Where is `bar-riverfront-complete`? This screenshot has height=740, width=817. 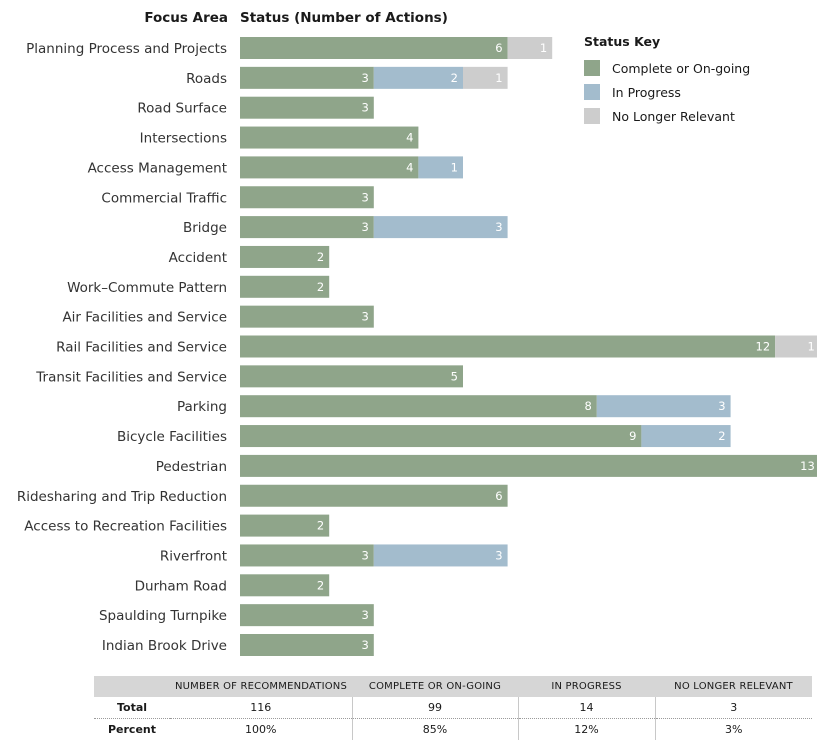
bar-riverfront-complete is located at coordinates (307, 555).